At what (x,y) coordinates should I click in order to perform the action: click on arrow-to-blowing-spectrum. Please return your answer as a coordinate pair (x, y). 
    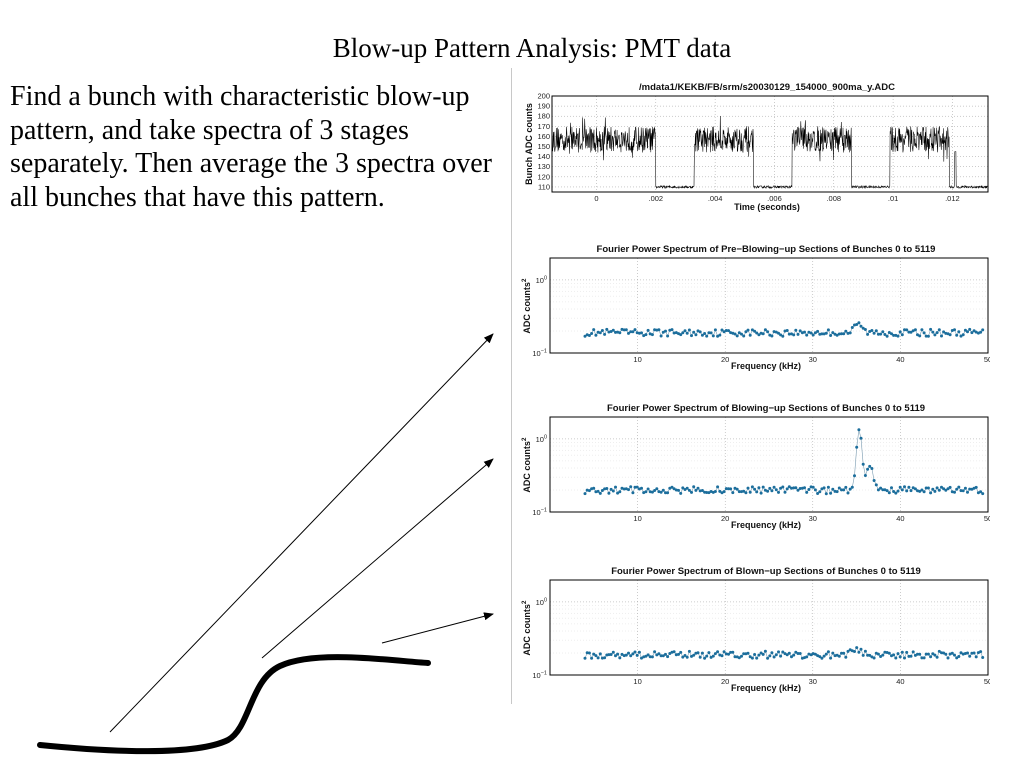
    Looking at the image, I should click on (377, 558).